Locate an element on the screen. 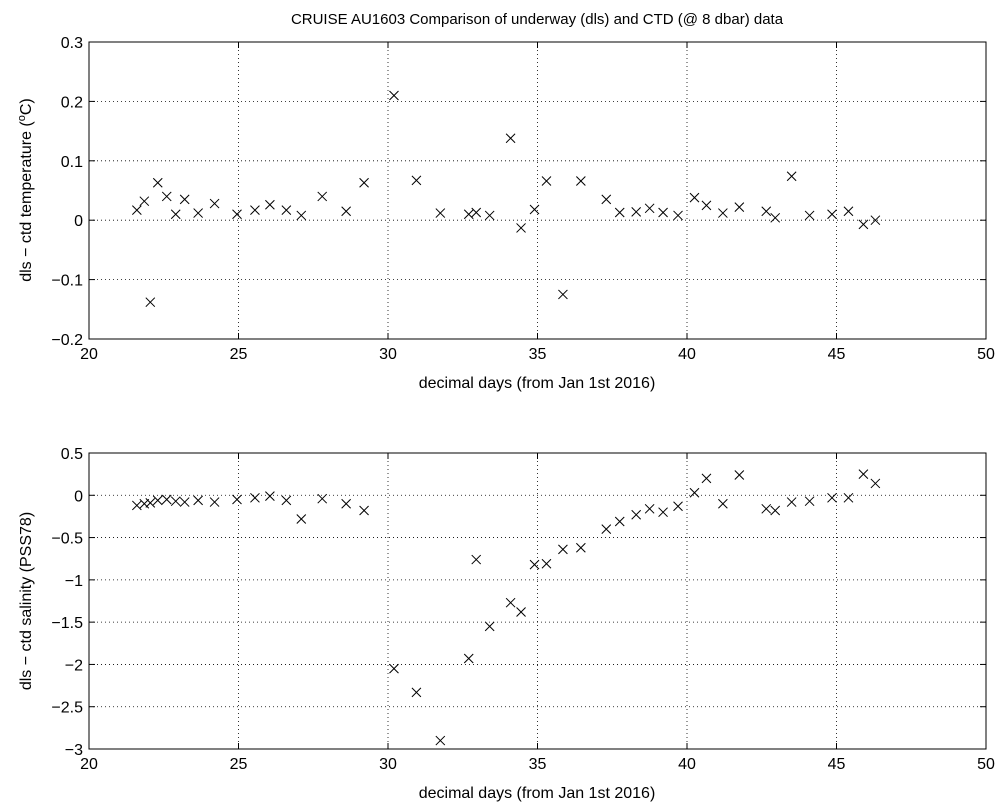 The height and width of the screenshot is (805, 999). y-tick-label: 0.5 is located at coordinates (72, 454).